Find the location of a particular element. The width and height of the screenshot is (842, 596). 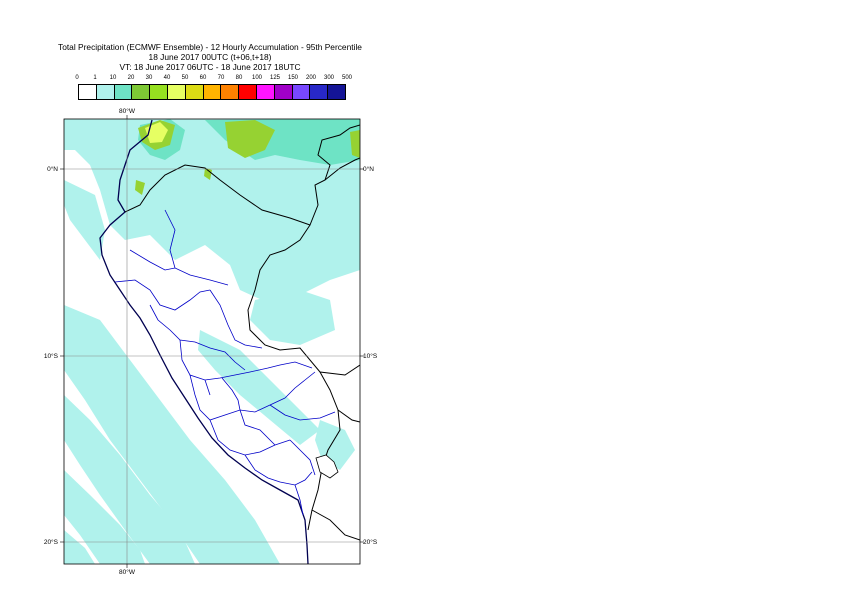

lon-label-top: 80°W is located at coordinates (127, 111).